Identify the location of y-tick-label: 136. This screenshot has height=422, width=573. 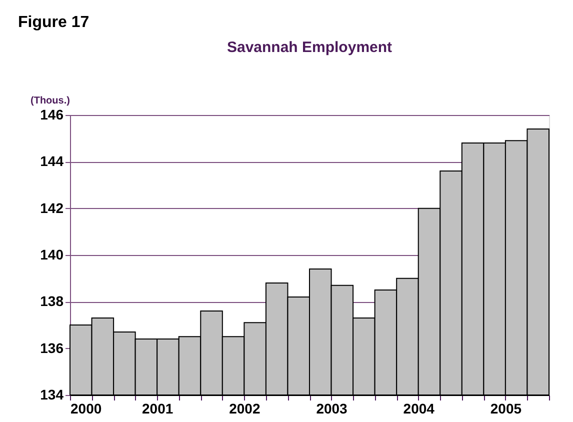
(52, 348).